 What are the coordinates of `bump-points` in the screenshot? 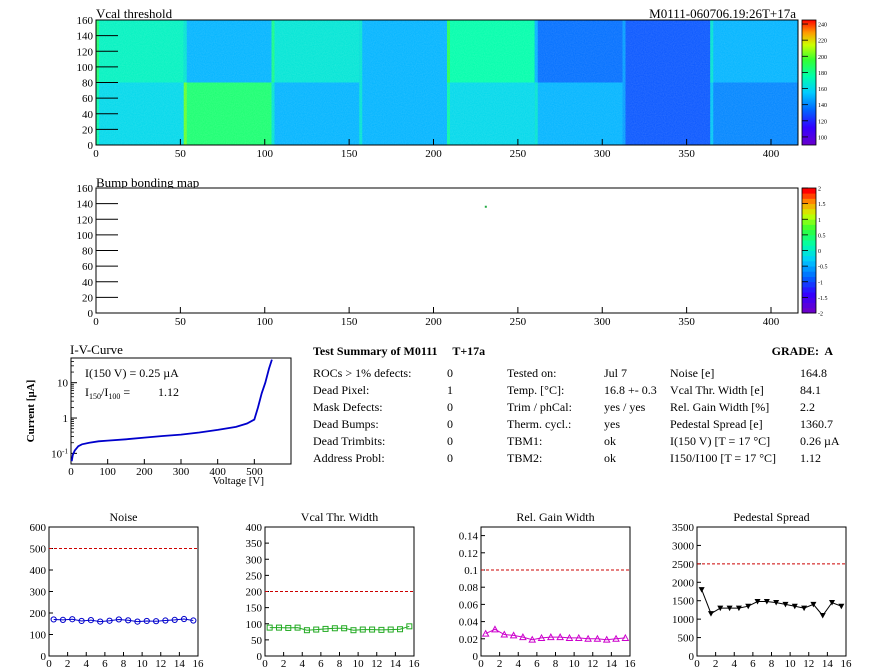 It's located at (485, 206).